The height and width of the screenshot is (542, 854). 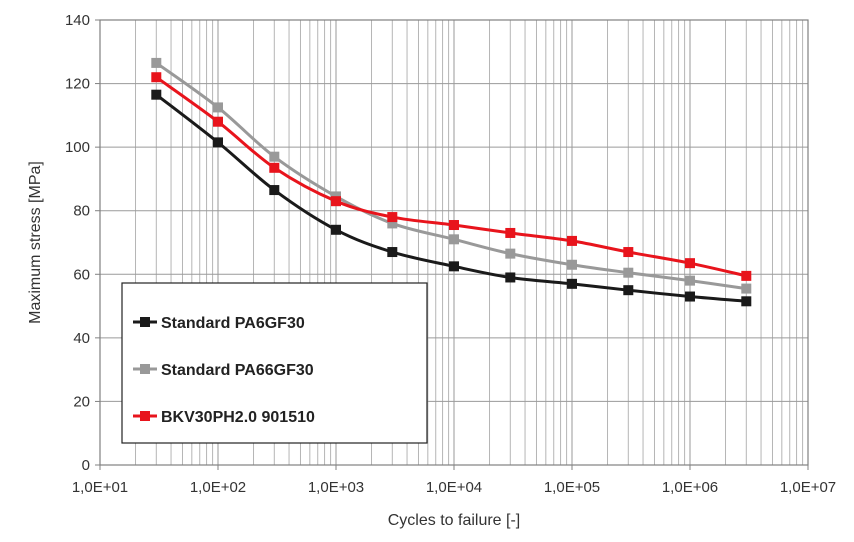 I want to click on y-tick-label: 140, so click(x=77, y=20).